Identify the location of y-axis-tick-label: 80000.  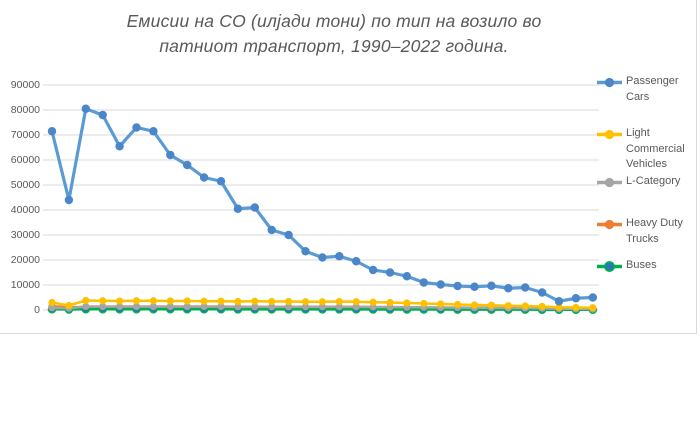
(25, 109).